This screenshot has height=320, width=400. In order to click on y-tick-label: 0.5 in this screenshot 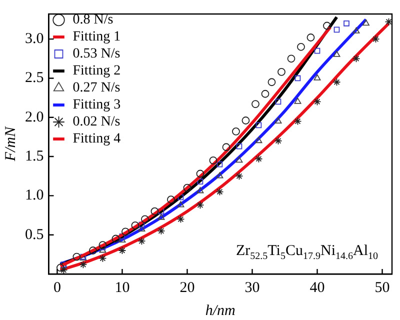, I will do `click(34, 234)`.